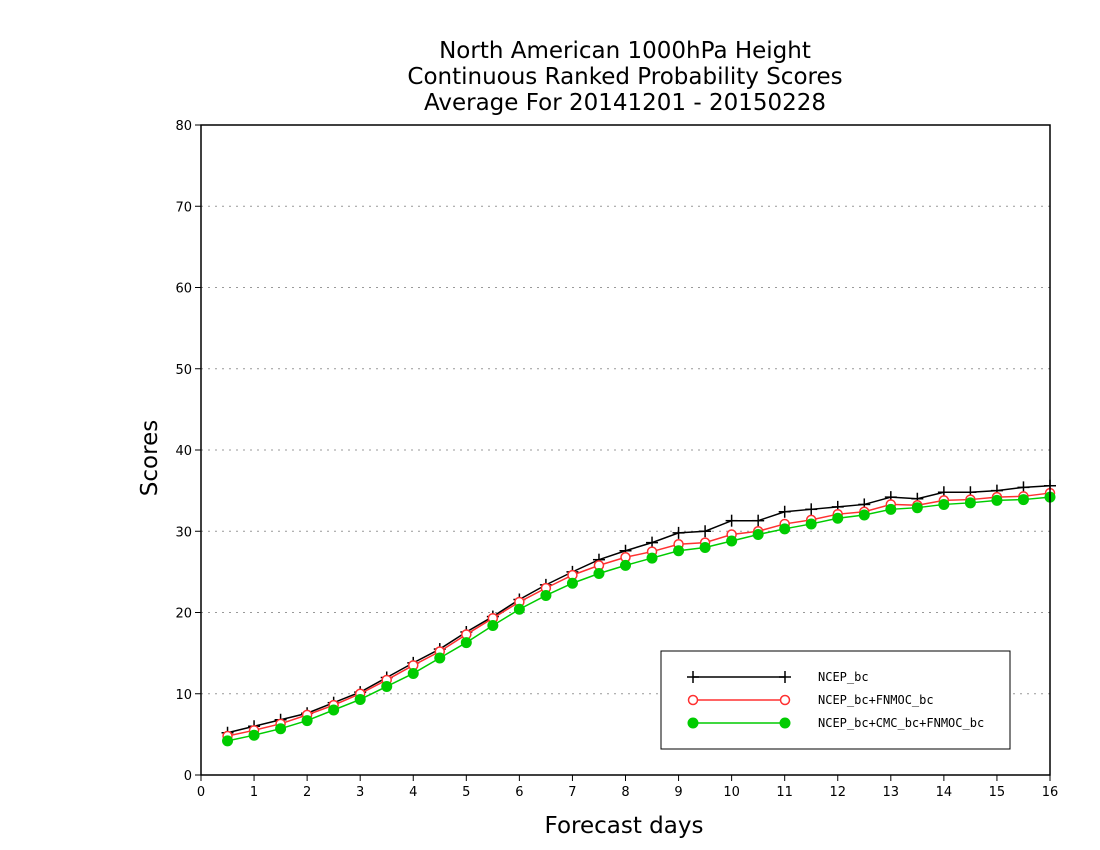 The image size is (1100, 850). What do you see at coordinates (625, 792) in the screenshot?
I see `x-tick-label-8: 8` at bounding box center [625, 792].